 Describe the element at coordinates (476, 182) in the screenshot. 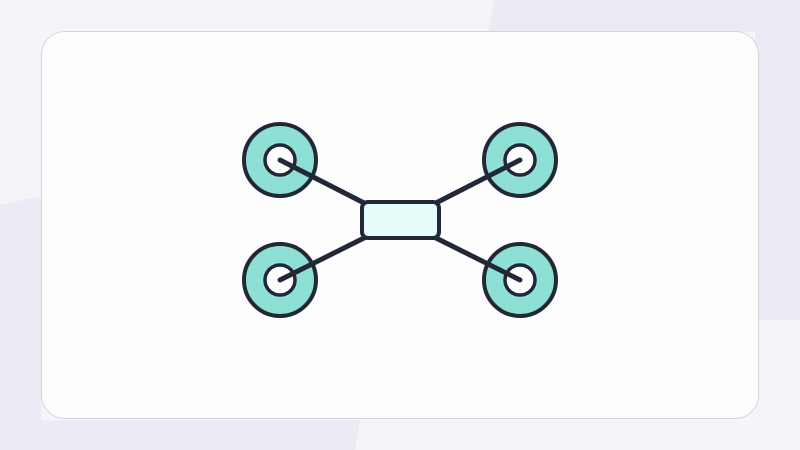

I see `arm-top-right` at that location.